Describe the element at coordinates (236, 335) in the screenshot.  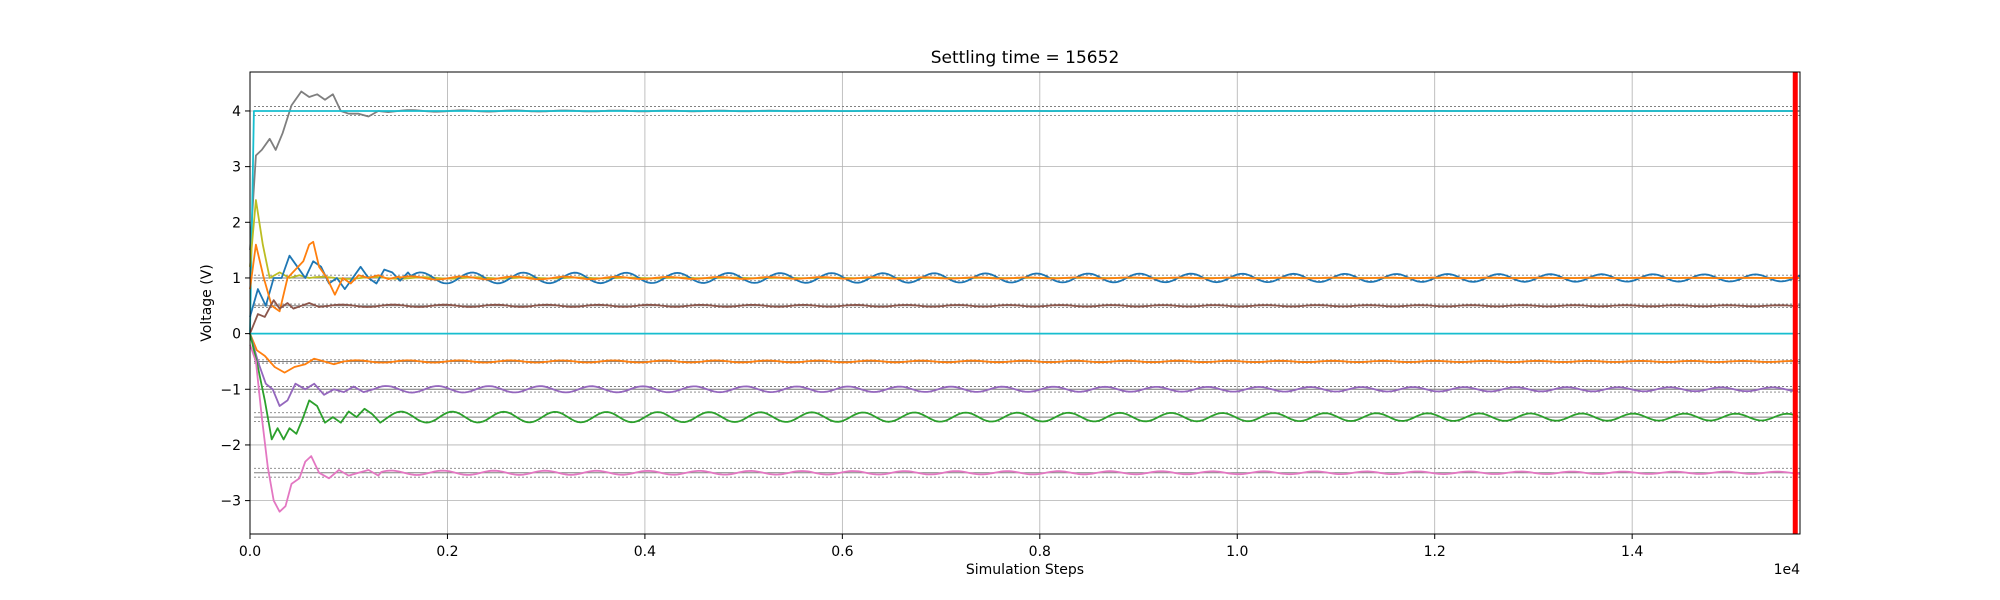
I see `y-tick-label: 0` at that location.